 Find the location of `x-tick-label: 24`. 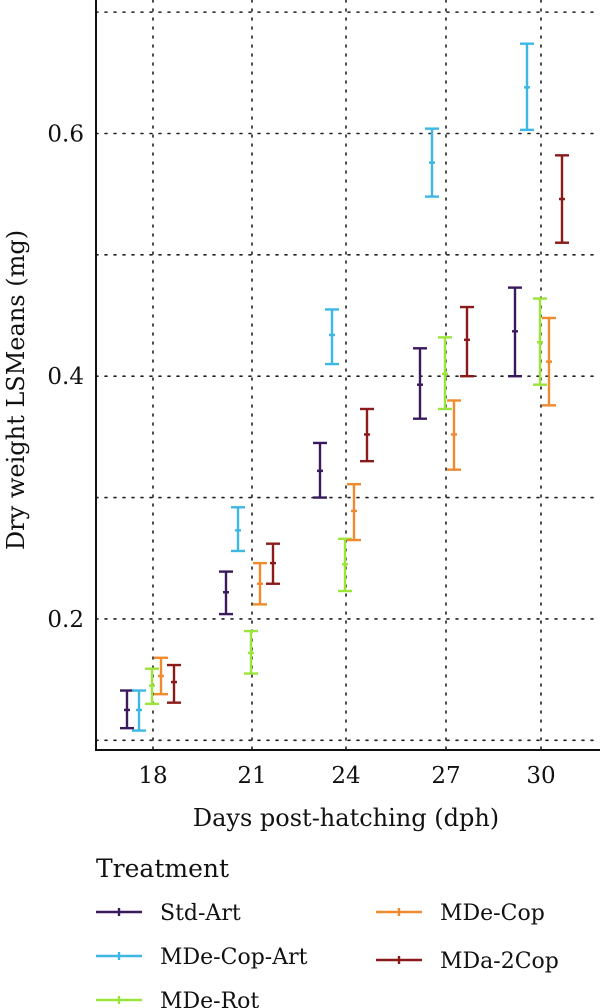

x-tick-label: 24 is located at coordinates (345, 776).